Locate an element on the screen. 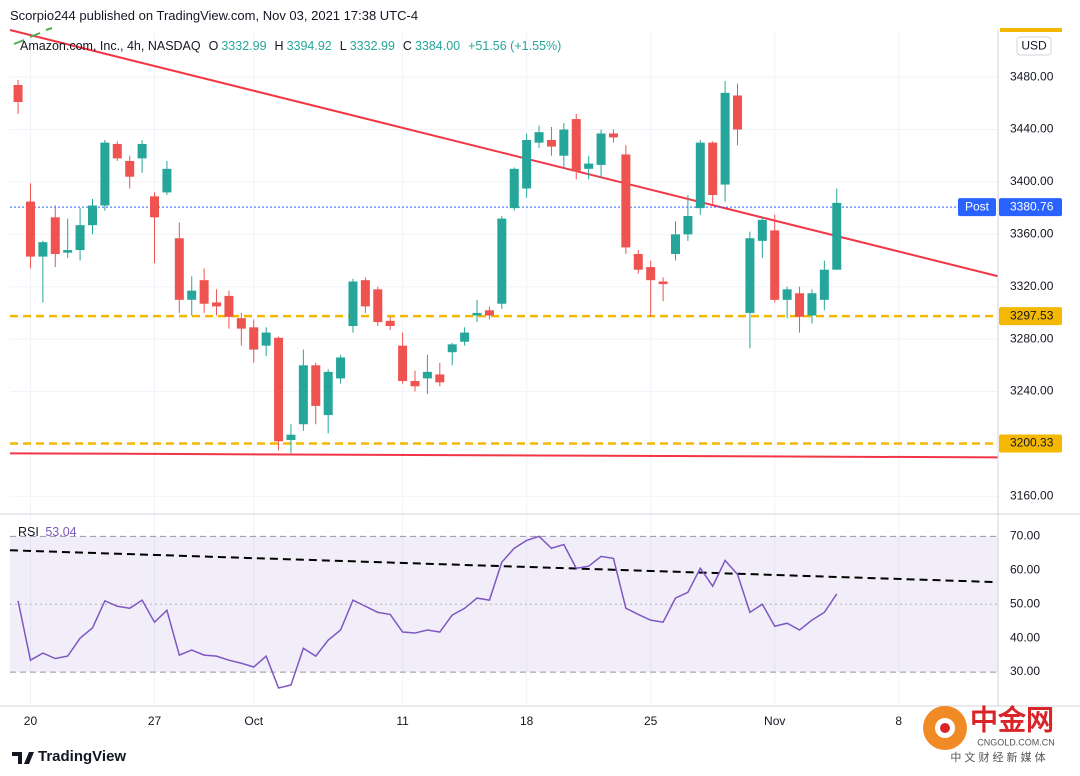  ohlc-key: C is located at coordinates (407, 46).